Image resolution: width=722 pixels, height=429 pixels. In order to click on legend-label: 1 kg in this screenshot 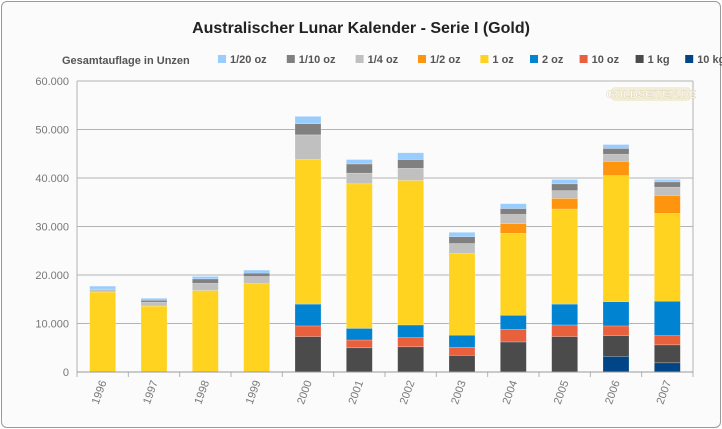, I will do `click(659, 60)`.